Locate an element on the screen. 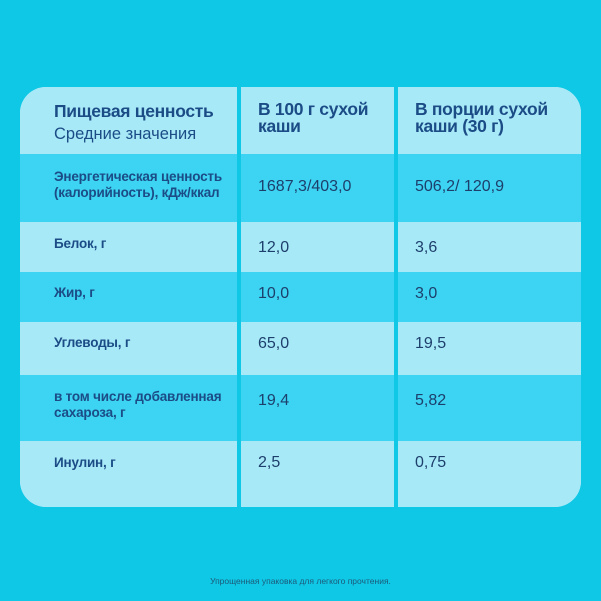  header-nutrition: Пищевая ценность Средние значения is located at coordinates (129, 115).